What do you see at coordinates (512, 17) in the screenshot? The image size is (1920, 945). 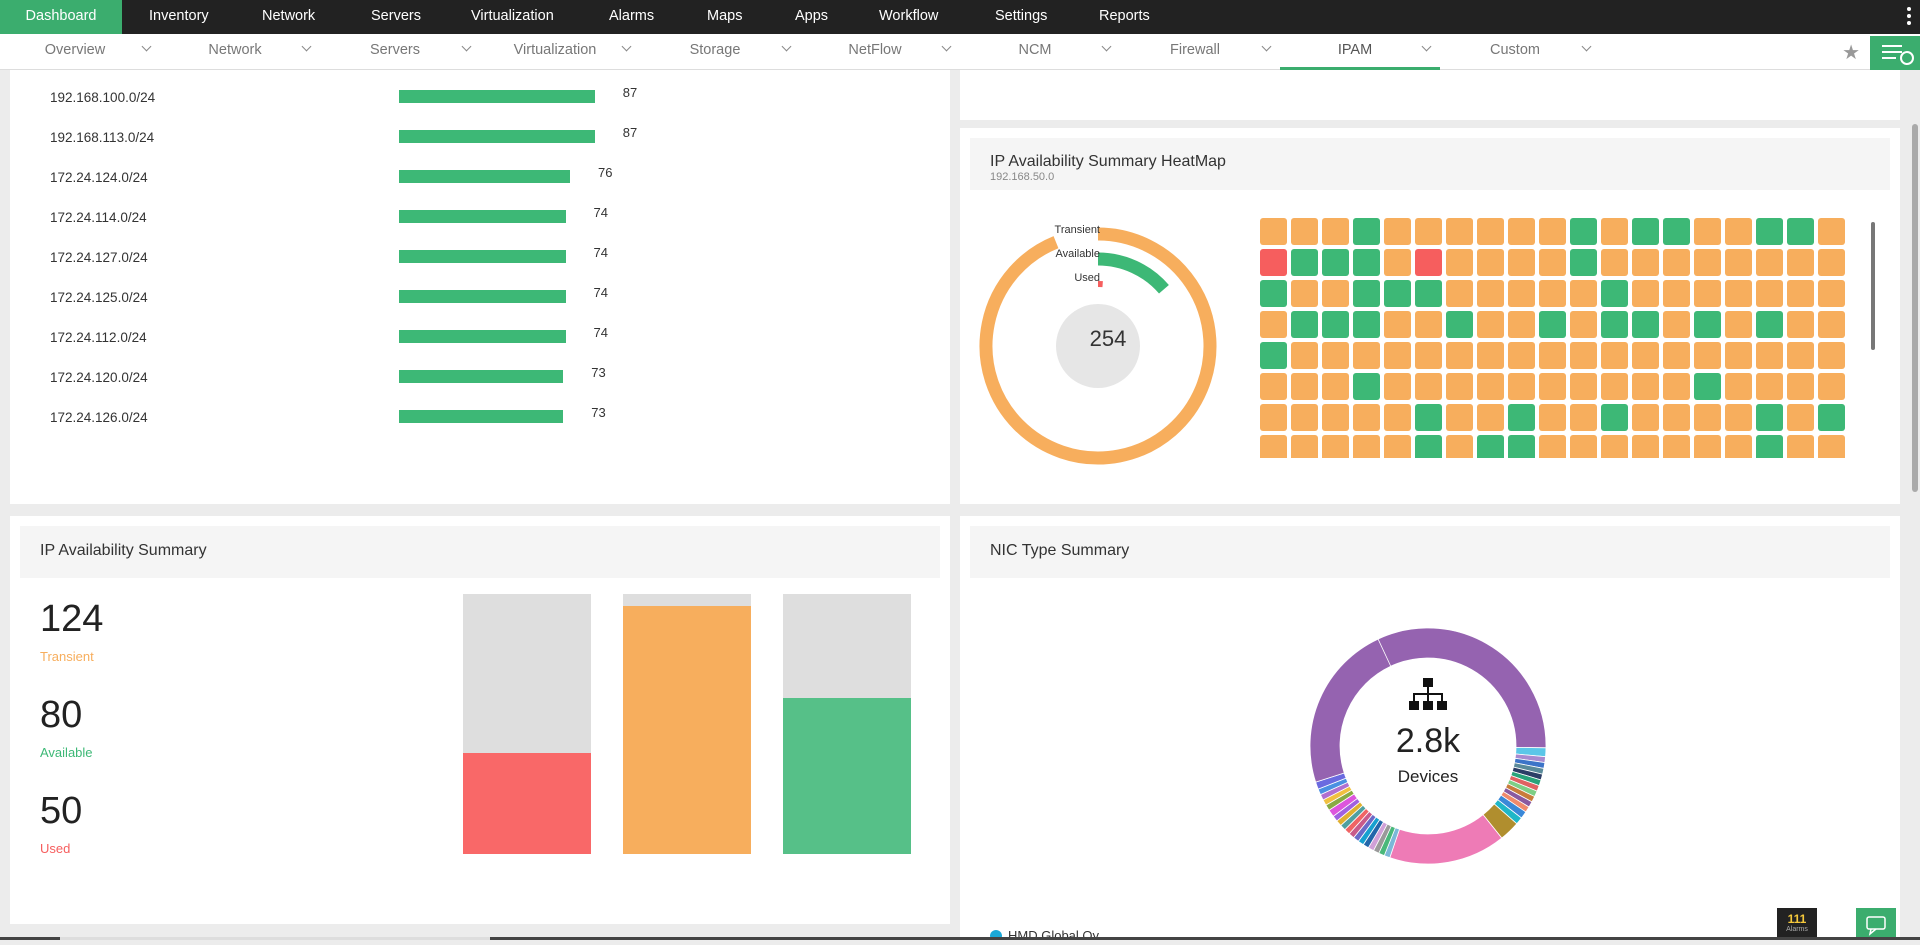 I see `nav-virtualization: Virtualization` at bounding box center [512, 17].